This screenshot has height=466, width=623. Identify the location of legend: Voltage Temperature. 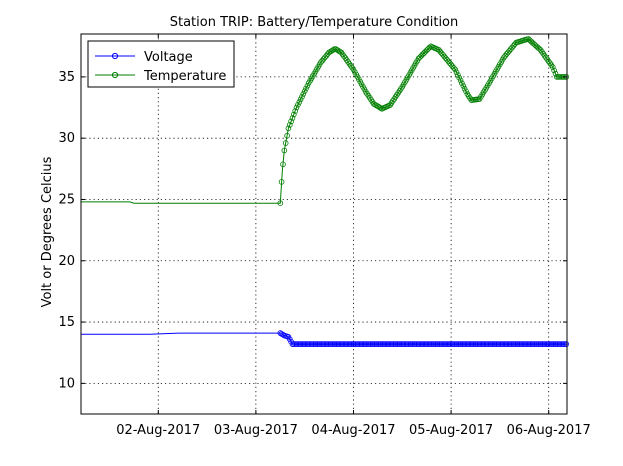
(161, 64).